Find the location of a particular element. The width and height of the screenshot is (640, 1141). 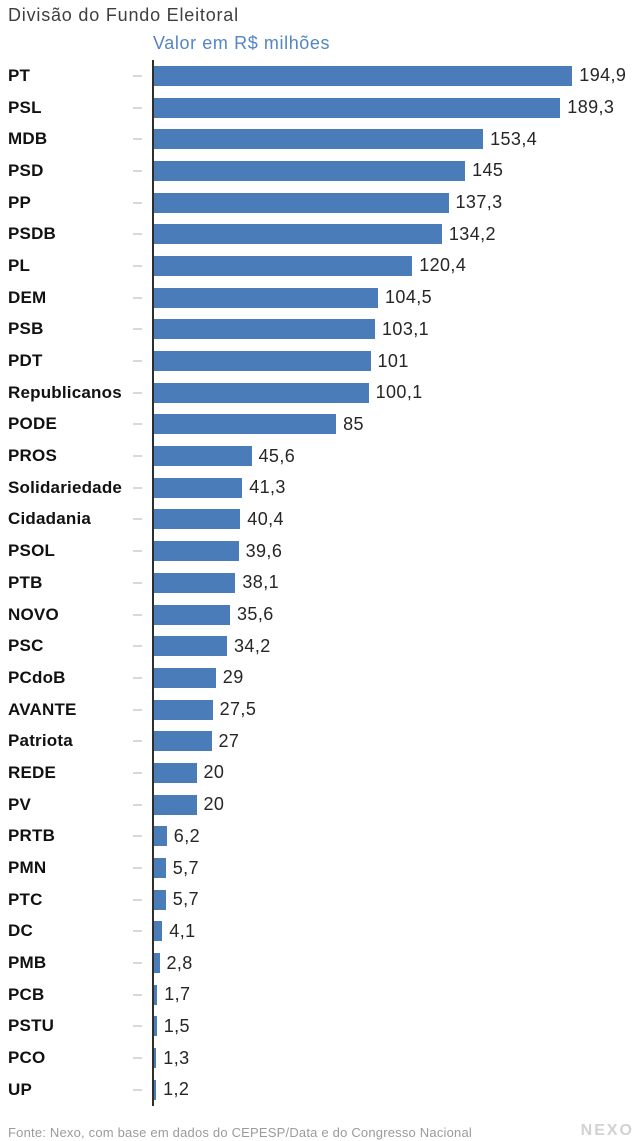

bar-row: PCB 1,7 is located at coordinates (320, 995).